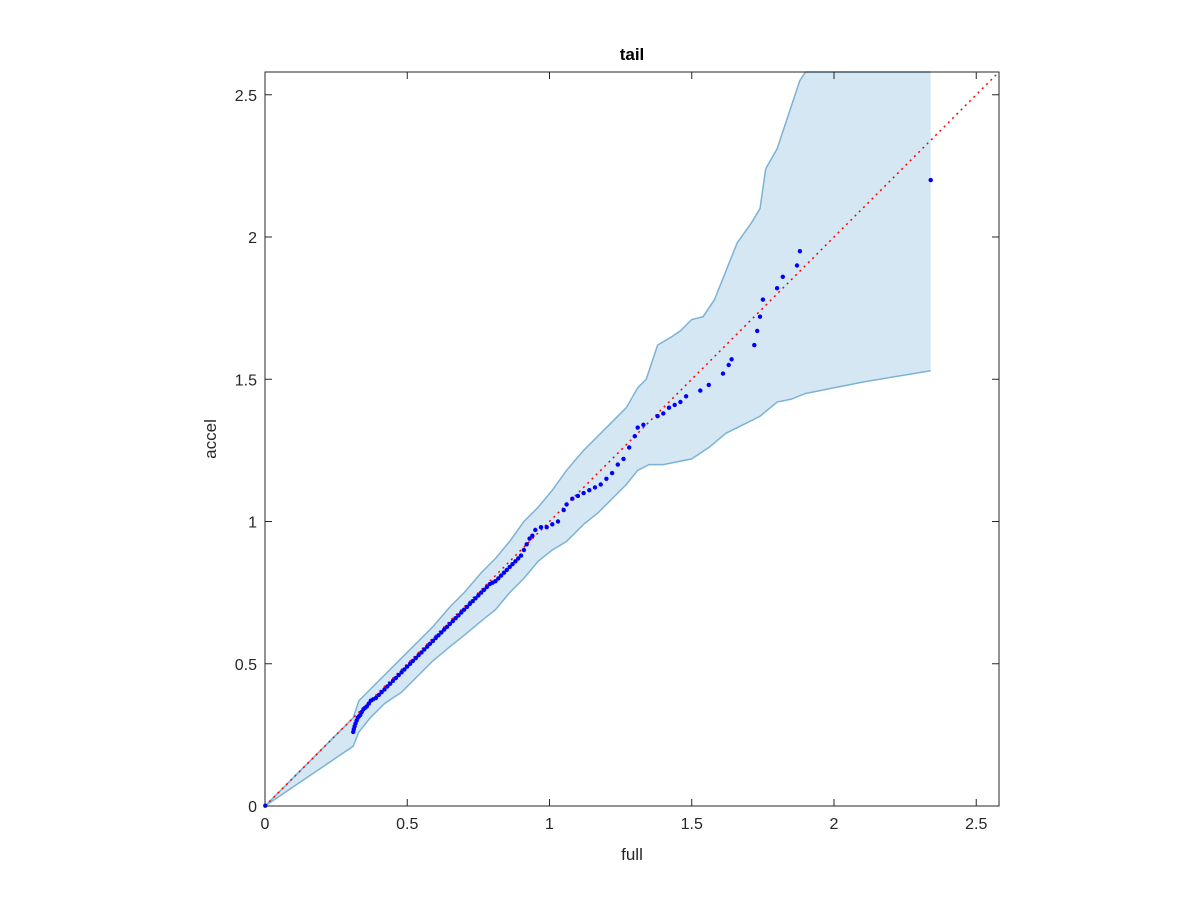  I want to click on x-axis-label: full, so click(632, 854).